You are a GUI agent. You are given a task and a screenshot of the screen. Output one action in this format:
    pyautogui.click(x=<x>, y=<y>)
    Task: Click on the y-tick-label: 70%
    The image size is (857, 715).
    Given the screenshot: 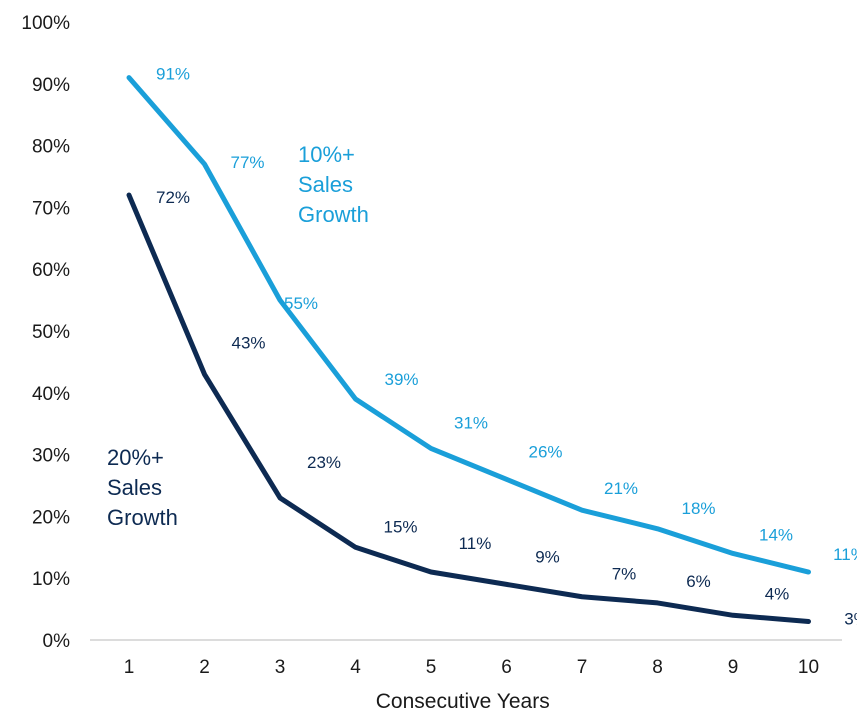 What is the action you would take?
    pyautogui.click(x=51, y=208)
    